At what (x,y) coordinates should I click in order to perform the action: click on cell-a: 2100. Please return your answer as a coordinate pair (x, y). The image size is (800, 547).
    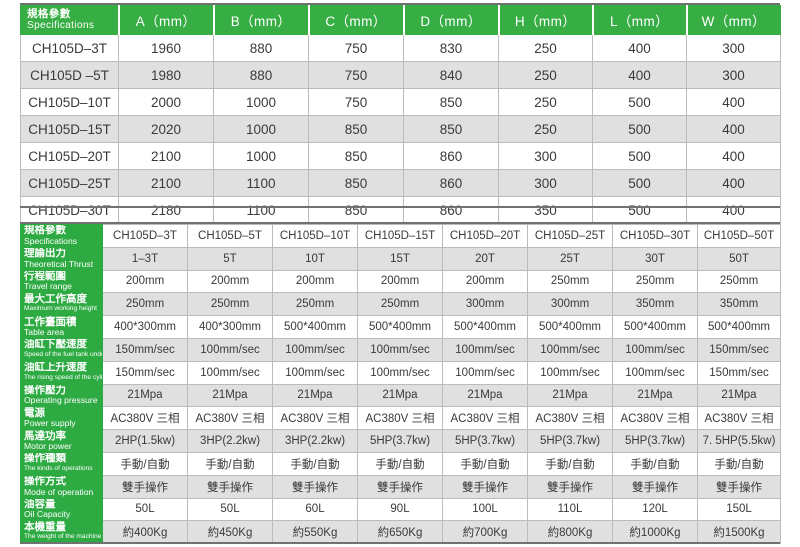
    Looking at the image, I should click on (166, 156).